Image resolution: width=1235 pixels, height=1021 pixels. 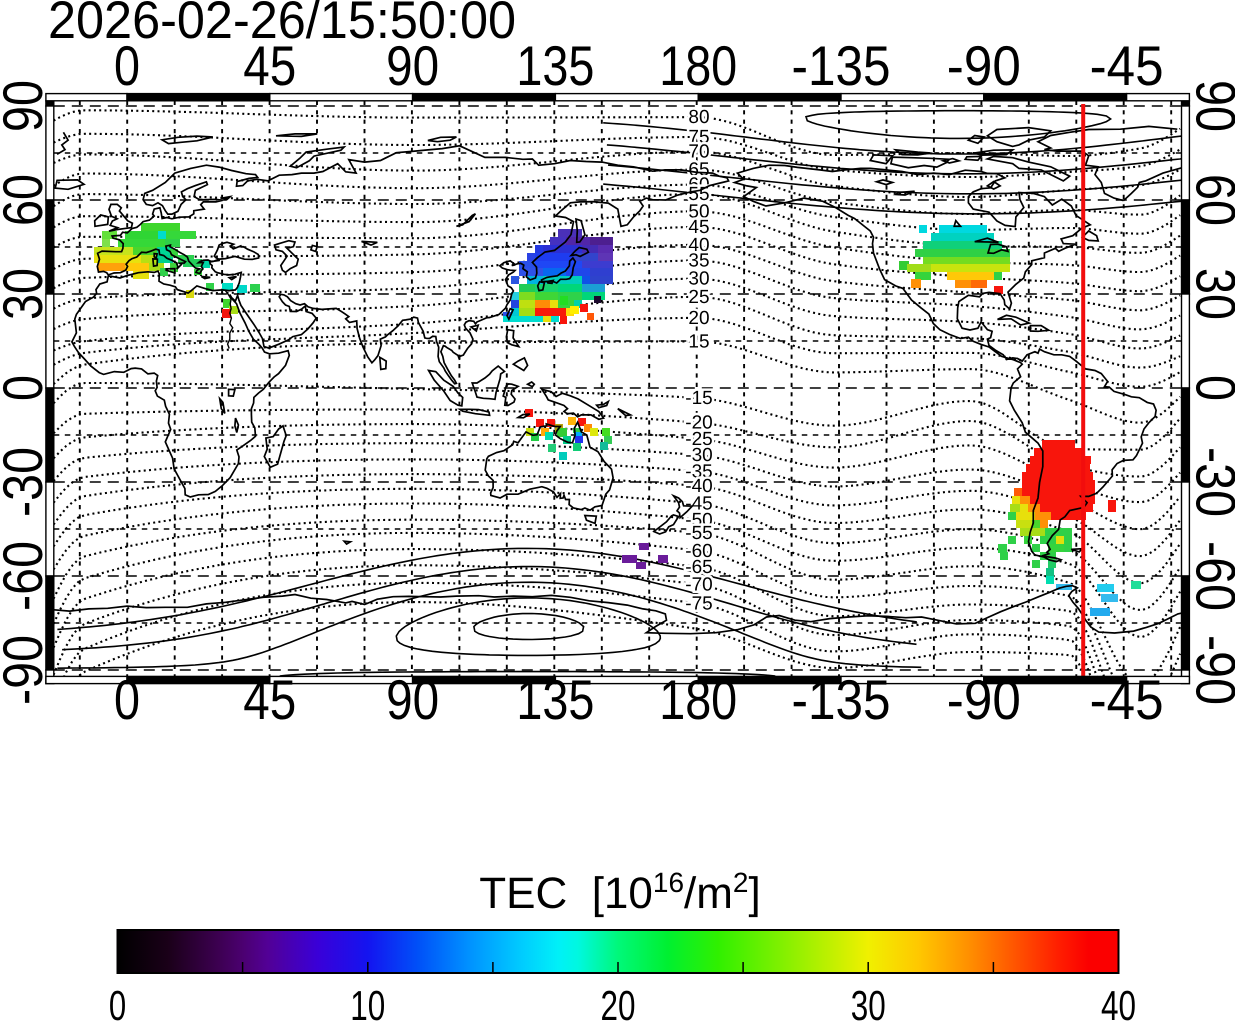 What do you see at coordinates (698, 520) in the screenshot?
I see `svg-text: -50` at bounding box center [698, 520].